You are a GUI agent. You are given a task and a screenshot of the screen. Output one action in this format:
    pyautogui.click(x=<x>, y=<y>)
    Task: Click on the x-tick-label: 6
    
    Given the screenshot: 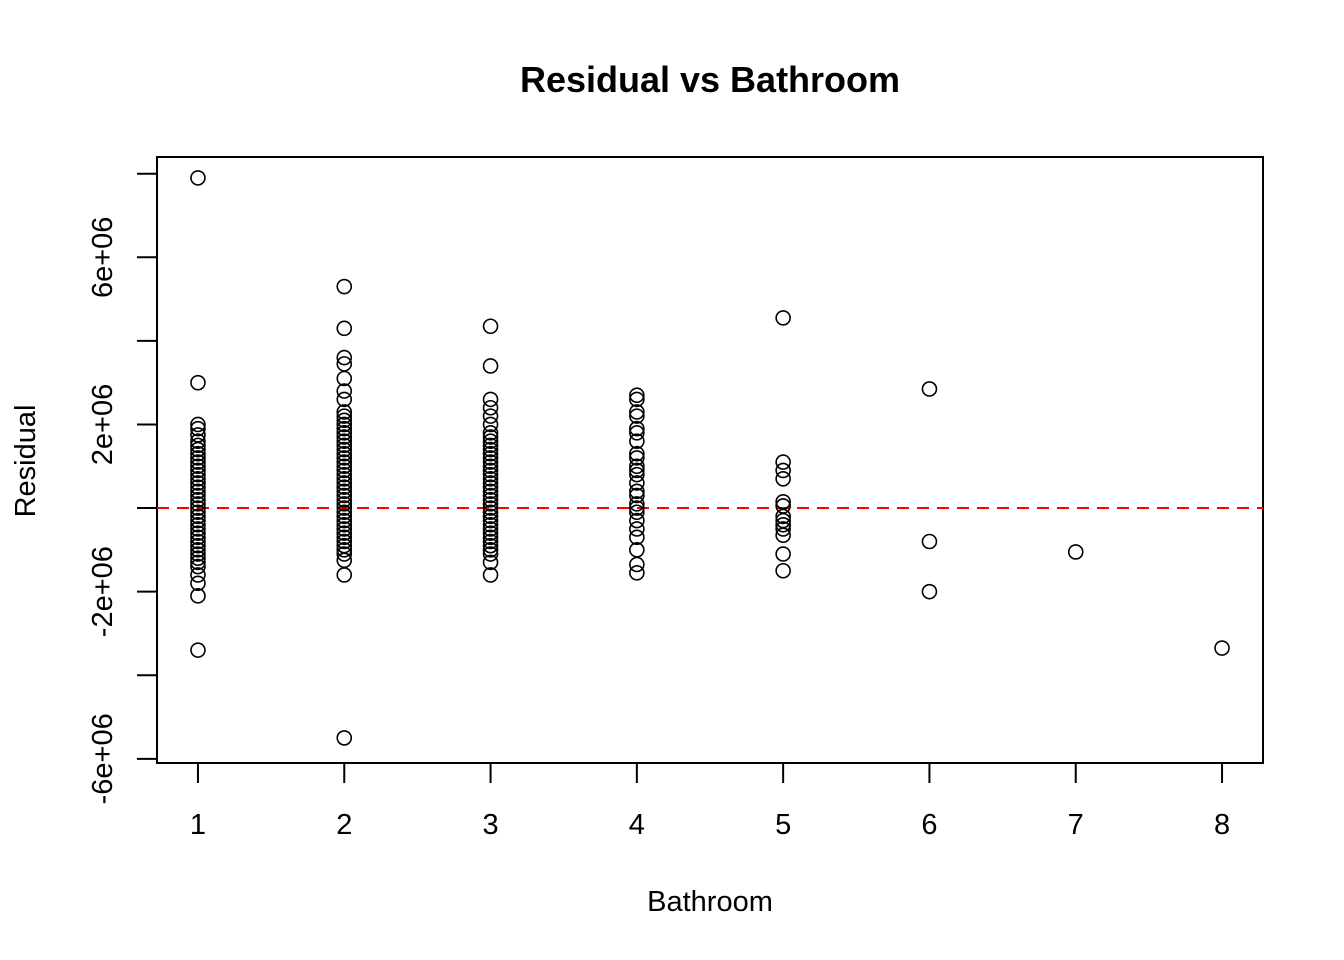 What is the action you would take?
    pyautogui.click(x=929, y=825)
    